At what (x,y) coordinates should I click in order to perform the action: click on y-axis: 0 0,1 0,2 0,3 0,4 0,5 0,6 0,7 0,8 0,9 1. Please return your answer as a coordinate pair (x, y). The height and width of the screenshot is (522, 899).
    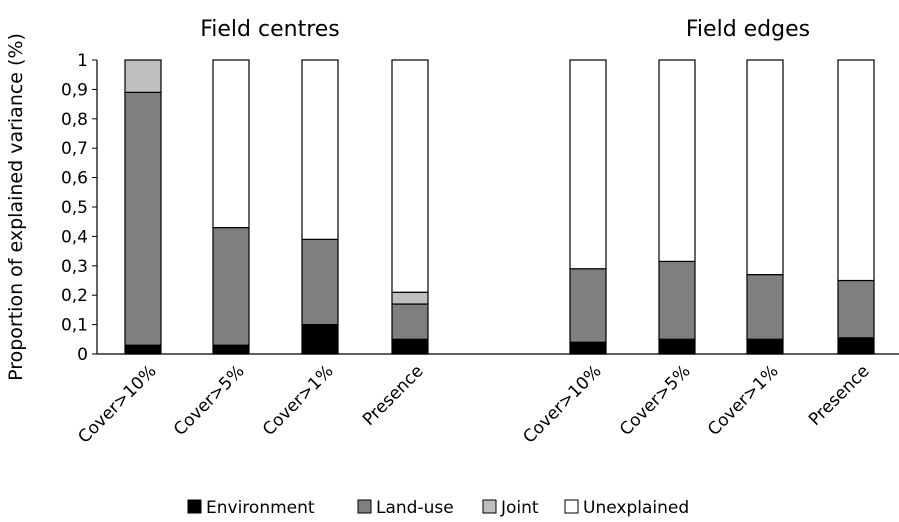
    Looking at the image, I should click on (79, 208).